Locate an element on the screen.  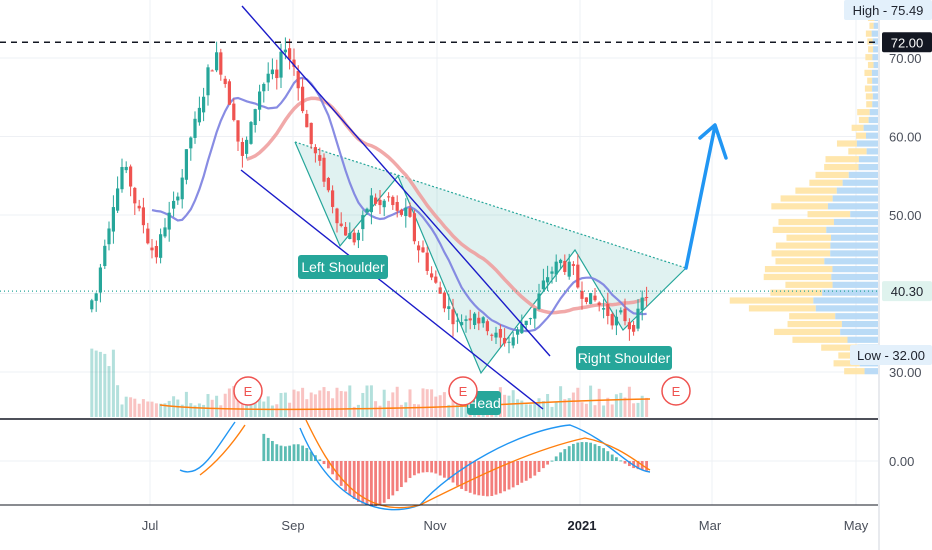
time-tick-label: Jul is located at coordinates (150, 525).